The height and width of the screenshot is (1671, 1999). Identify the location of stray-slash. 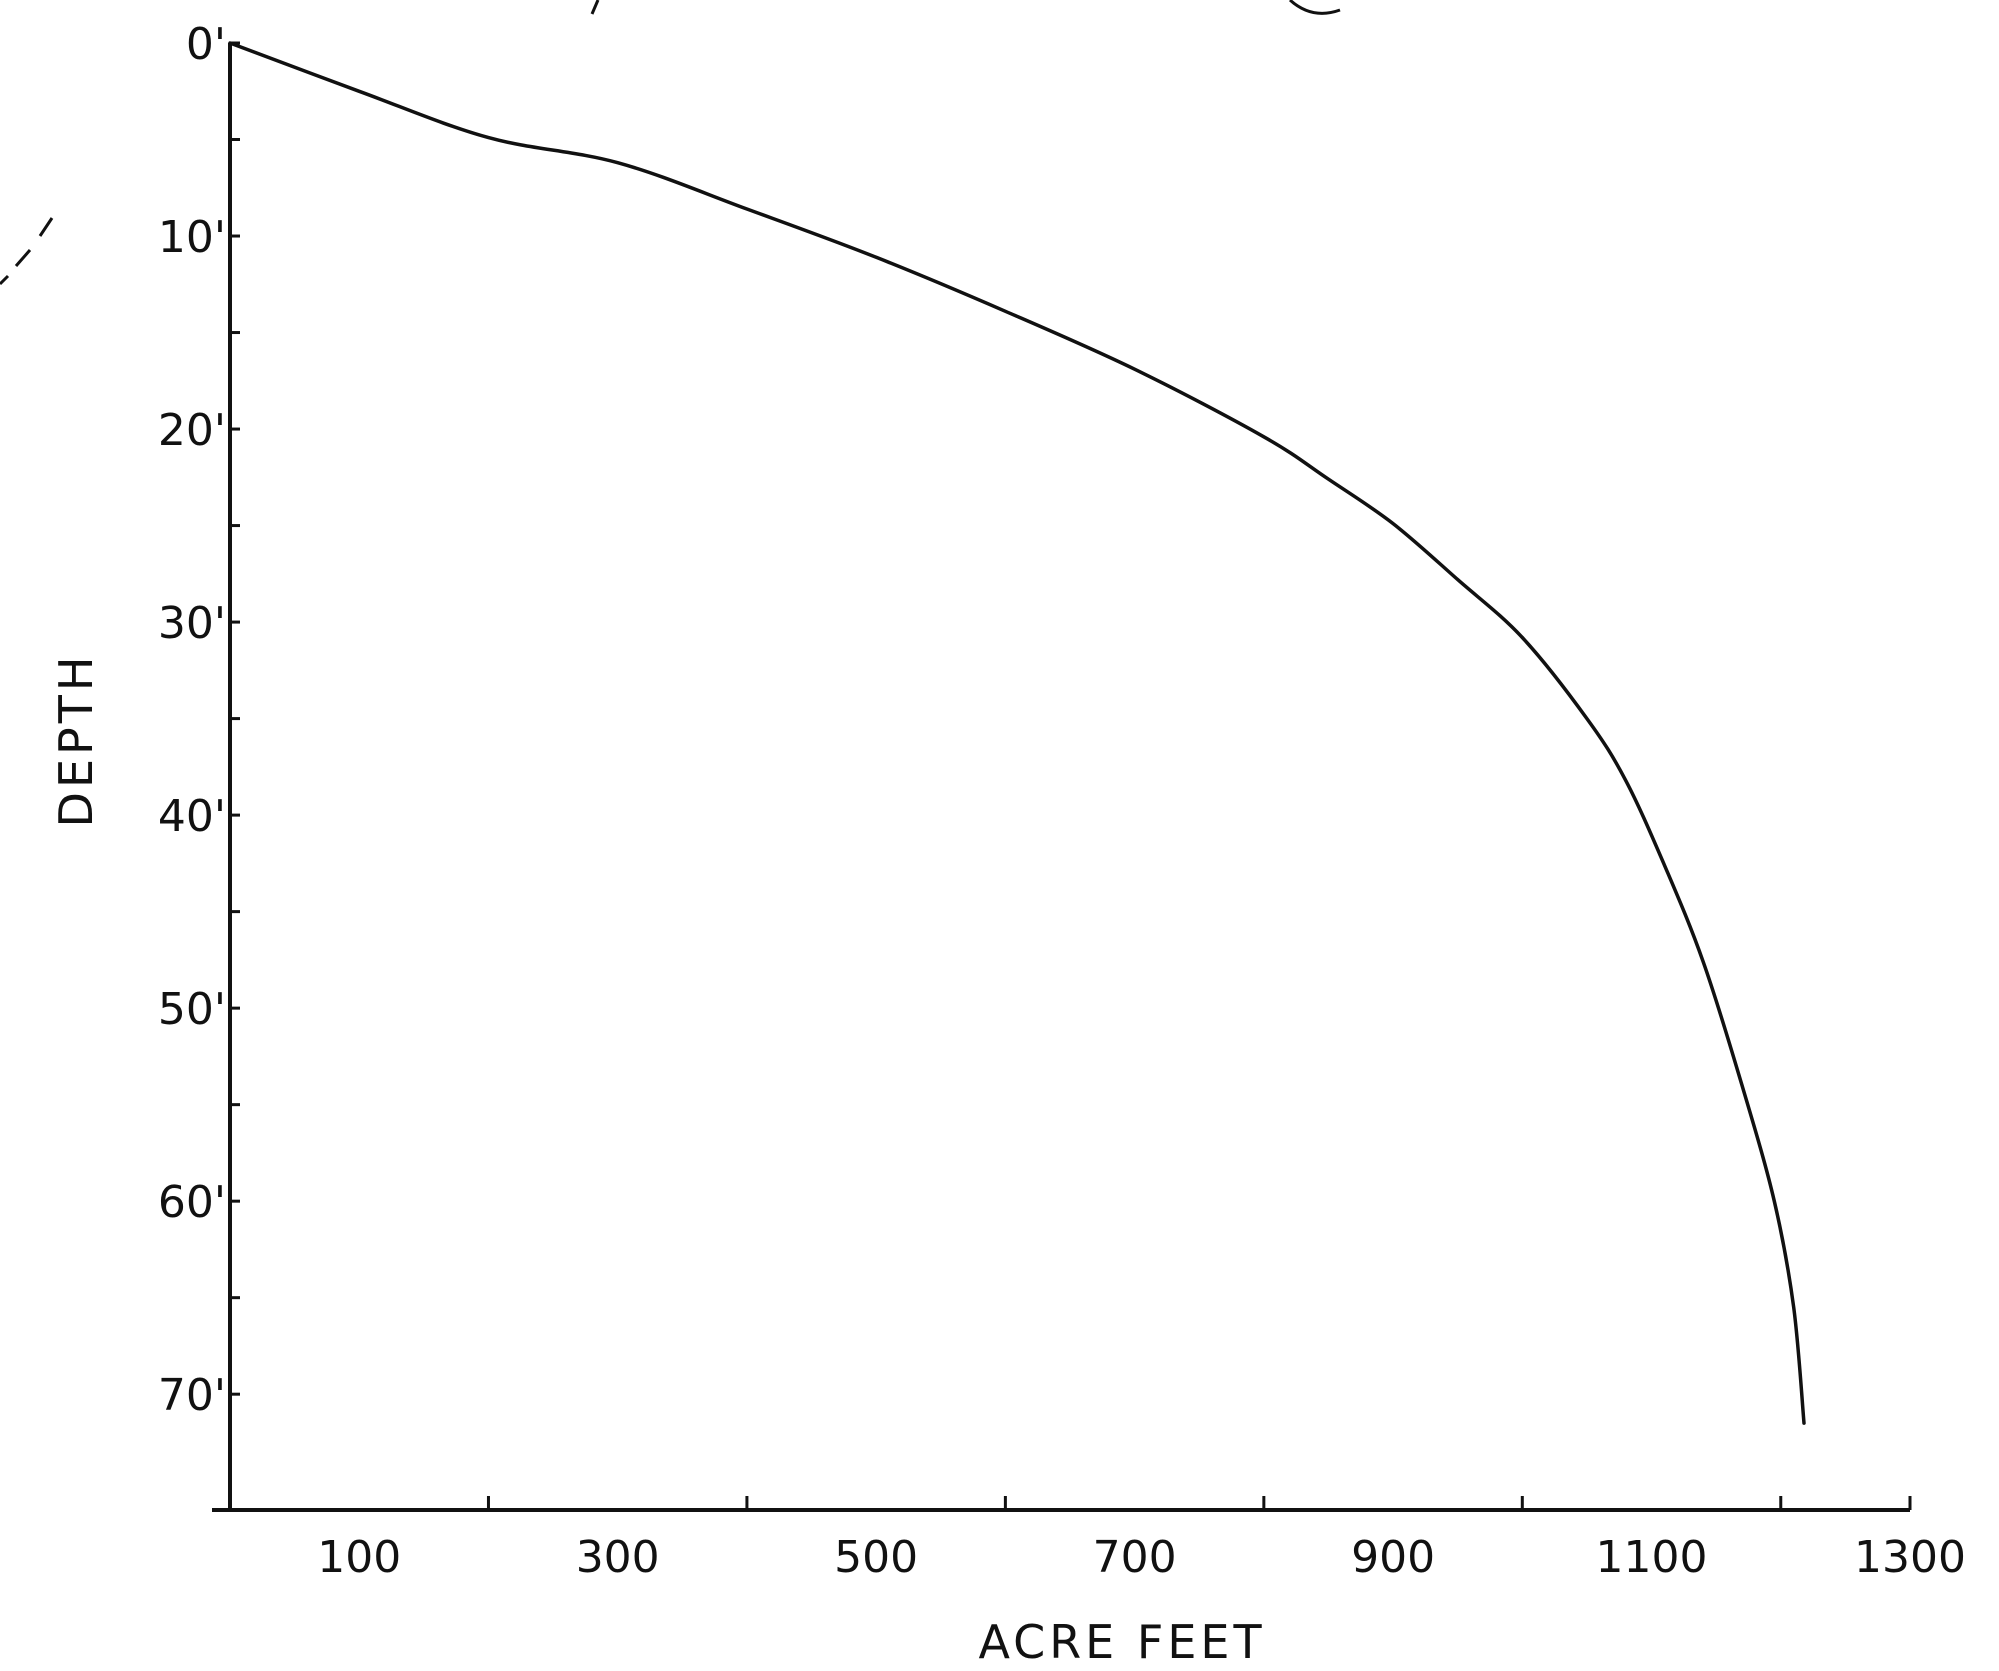
(595, 7).